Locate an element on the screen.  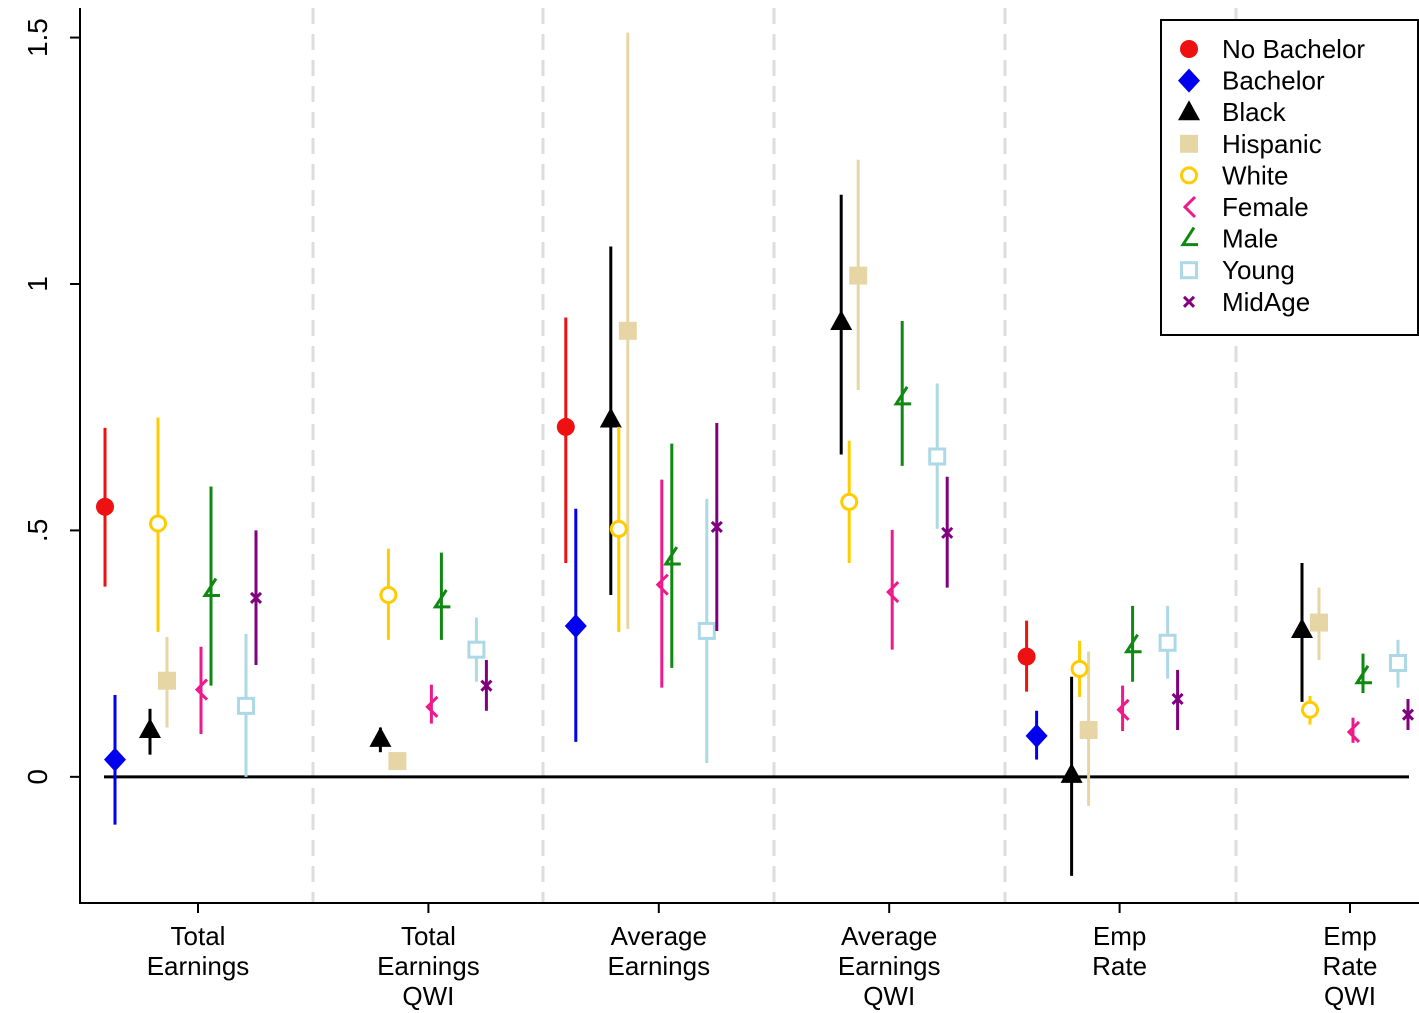
legend-label: MidAge is located at coordinates (1266, 302).